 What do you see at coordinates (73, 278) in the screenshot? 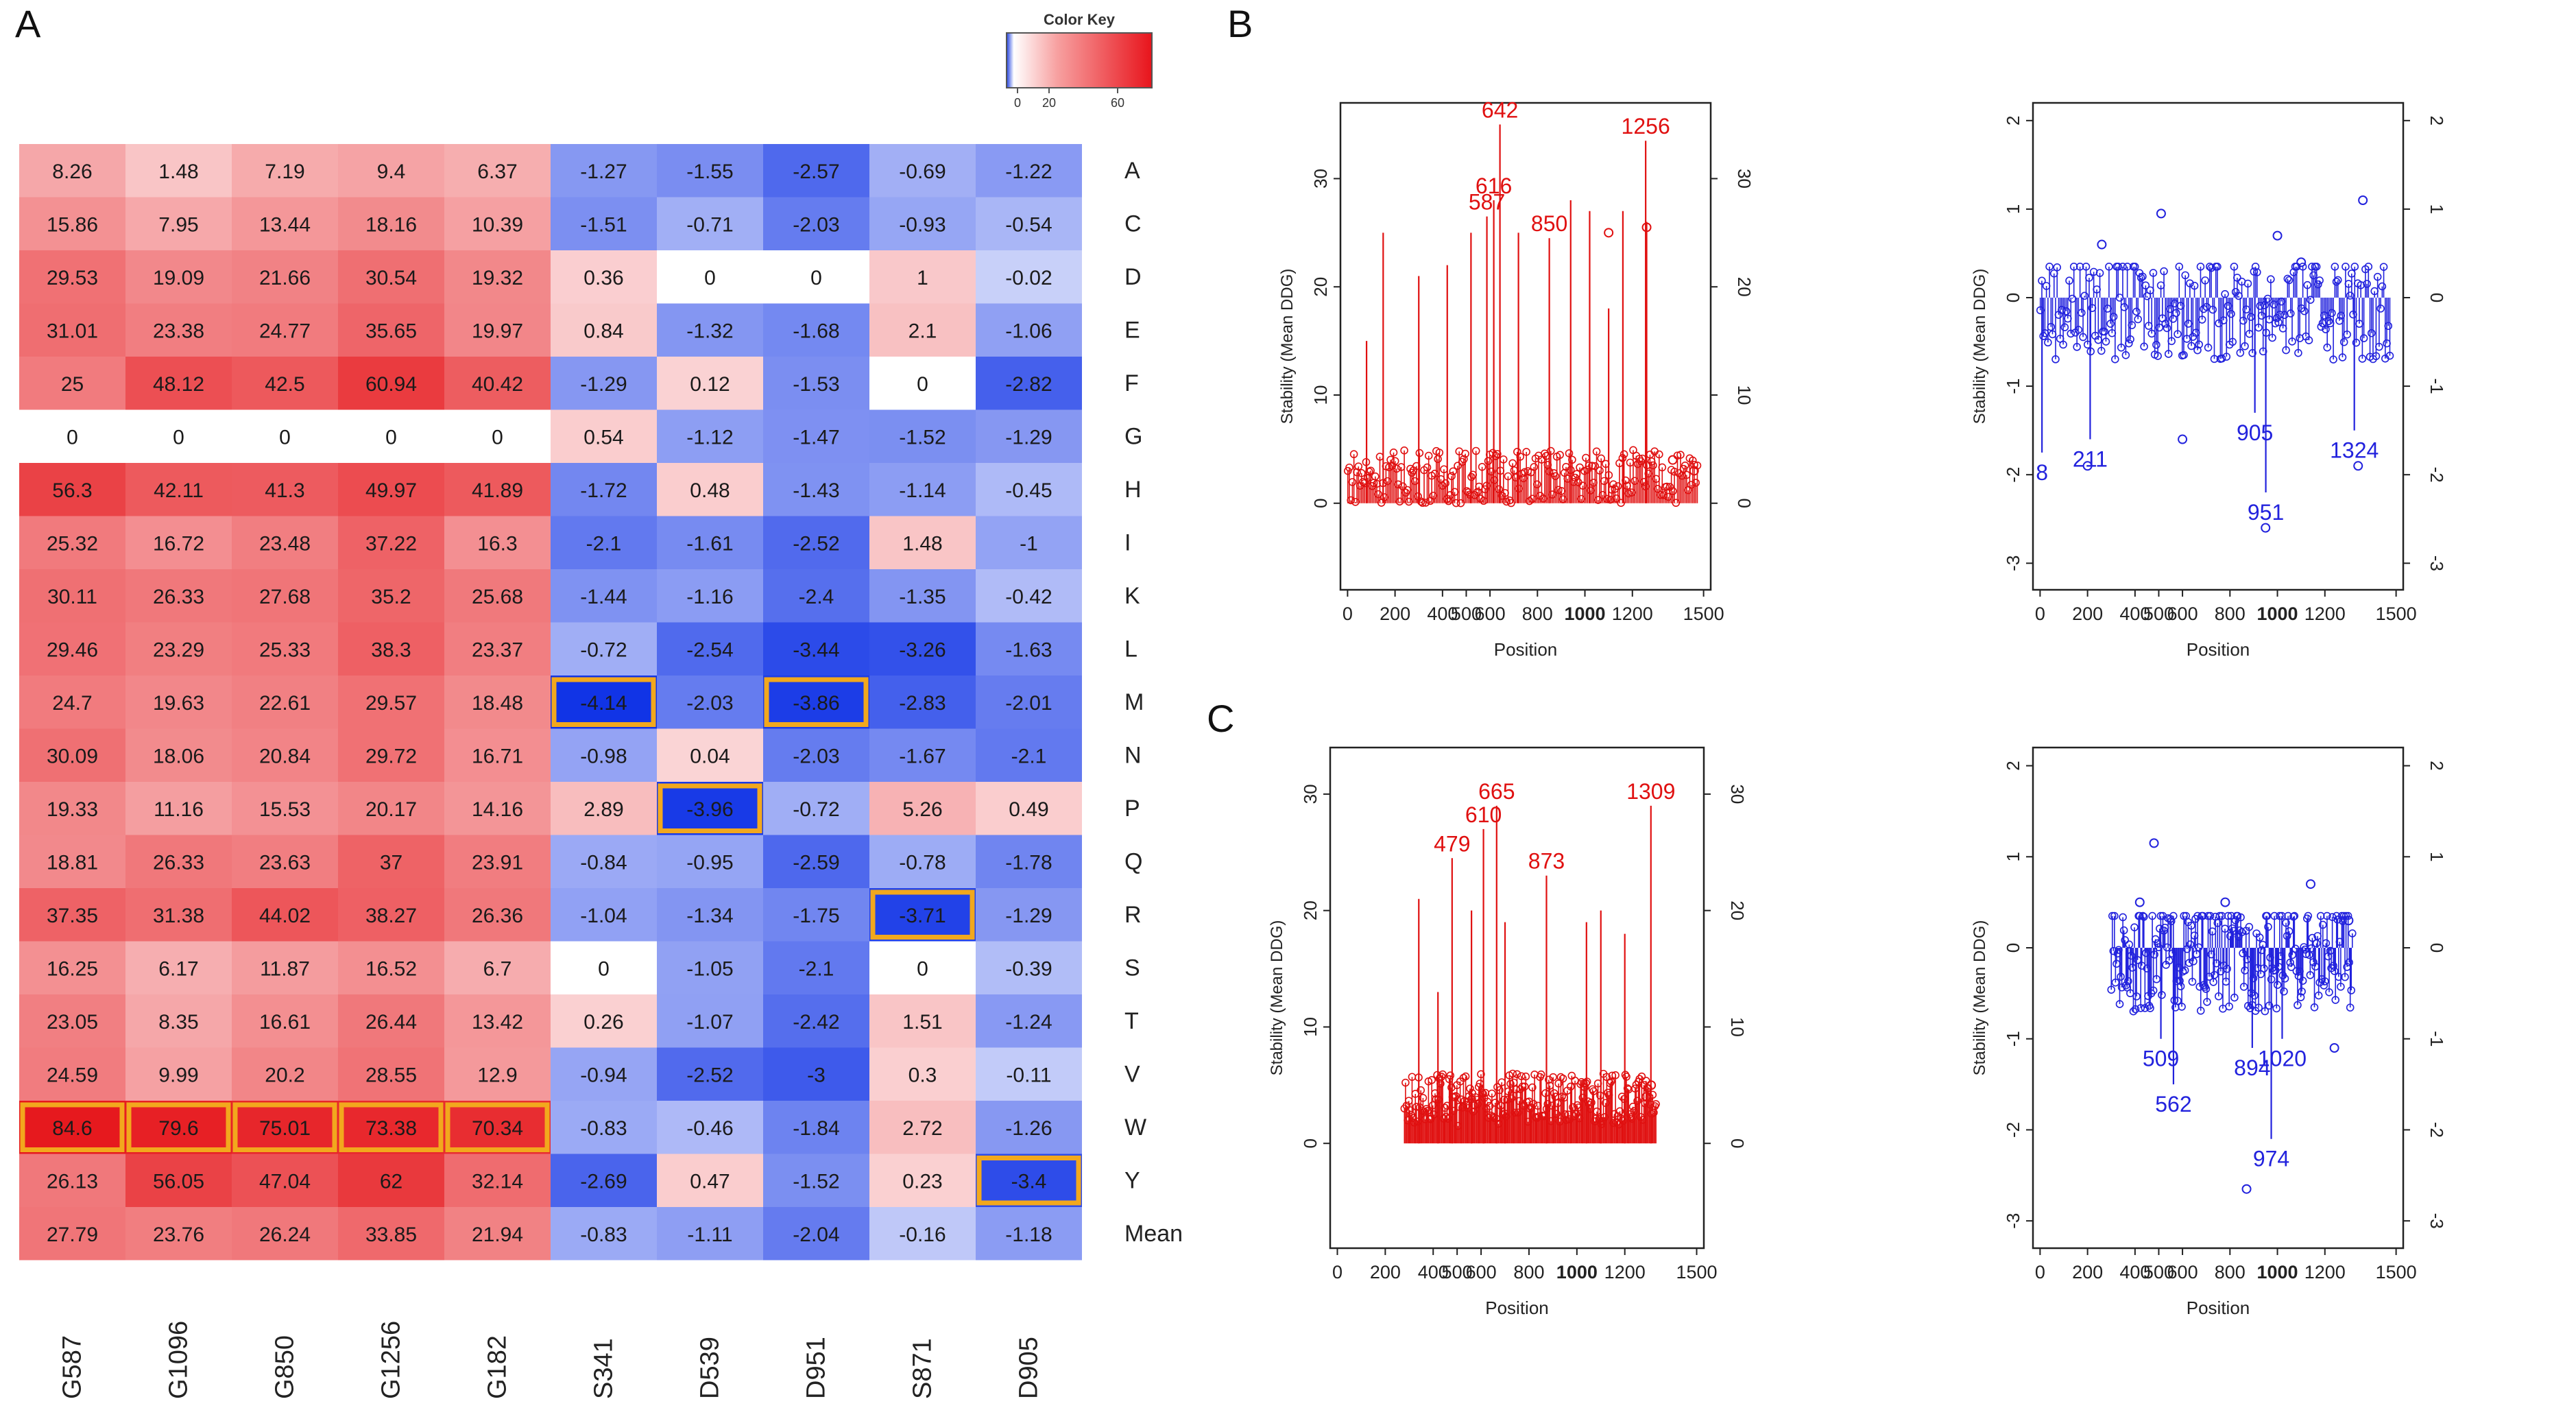
I see `heatmap-cell-value: 29.53` at bounding box center [73, 278].